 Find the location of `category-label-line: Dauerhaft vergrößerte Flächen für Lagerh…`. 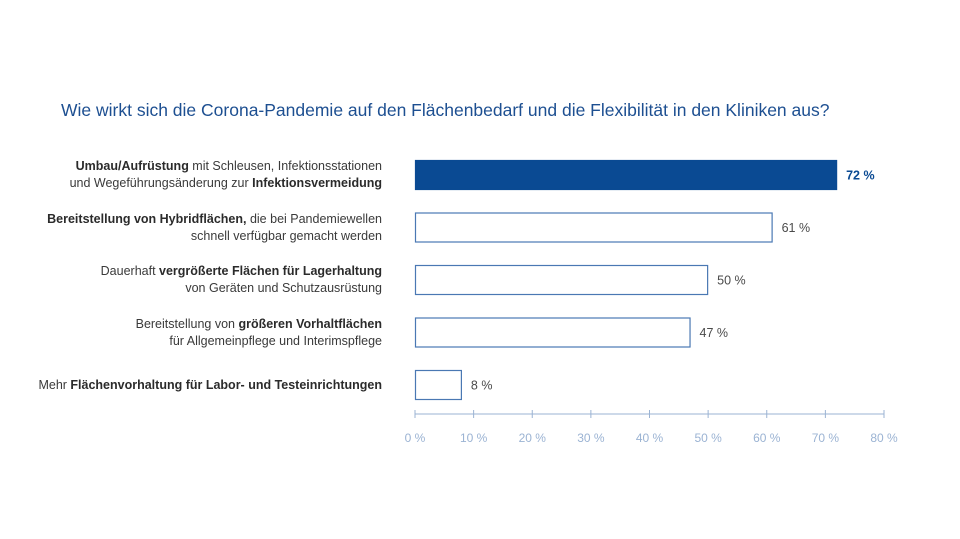

category-label-line: Dauerhaft vergrößerte Flächen für Lagerh… is located at coordinates (192, 271).